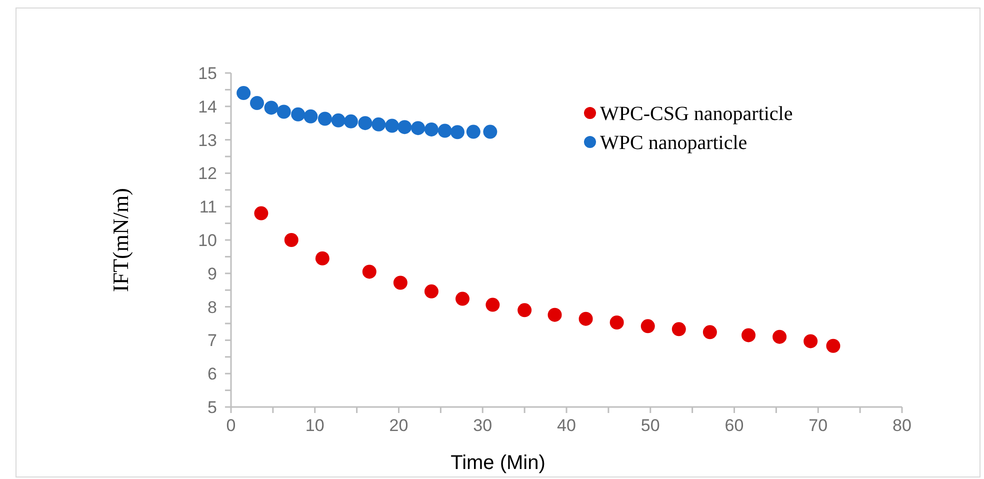 The image size is (984, 479). Describe the element at coordinates (696, 114) in the screenshot. I see `legend-label: WPC-CSG nanoparticle` at that location.